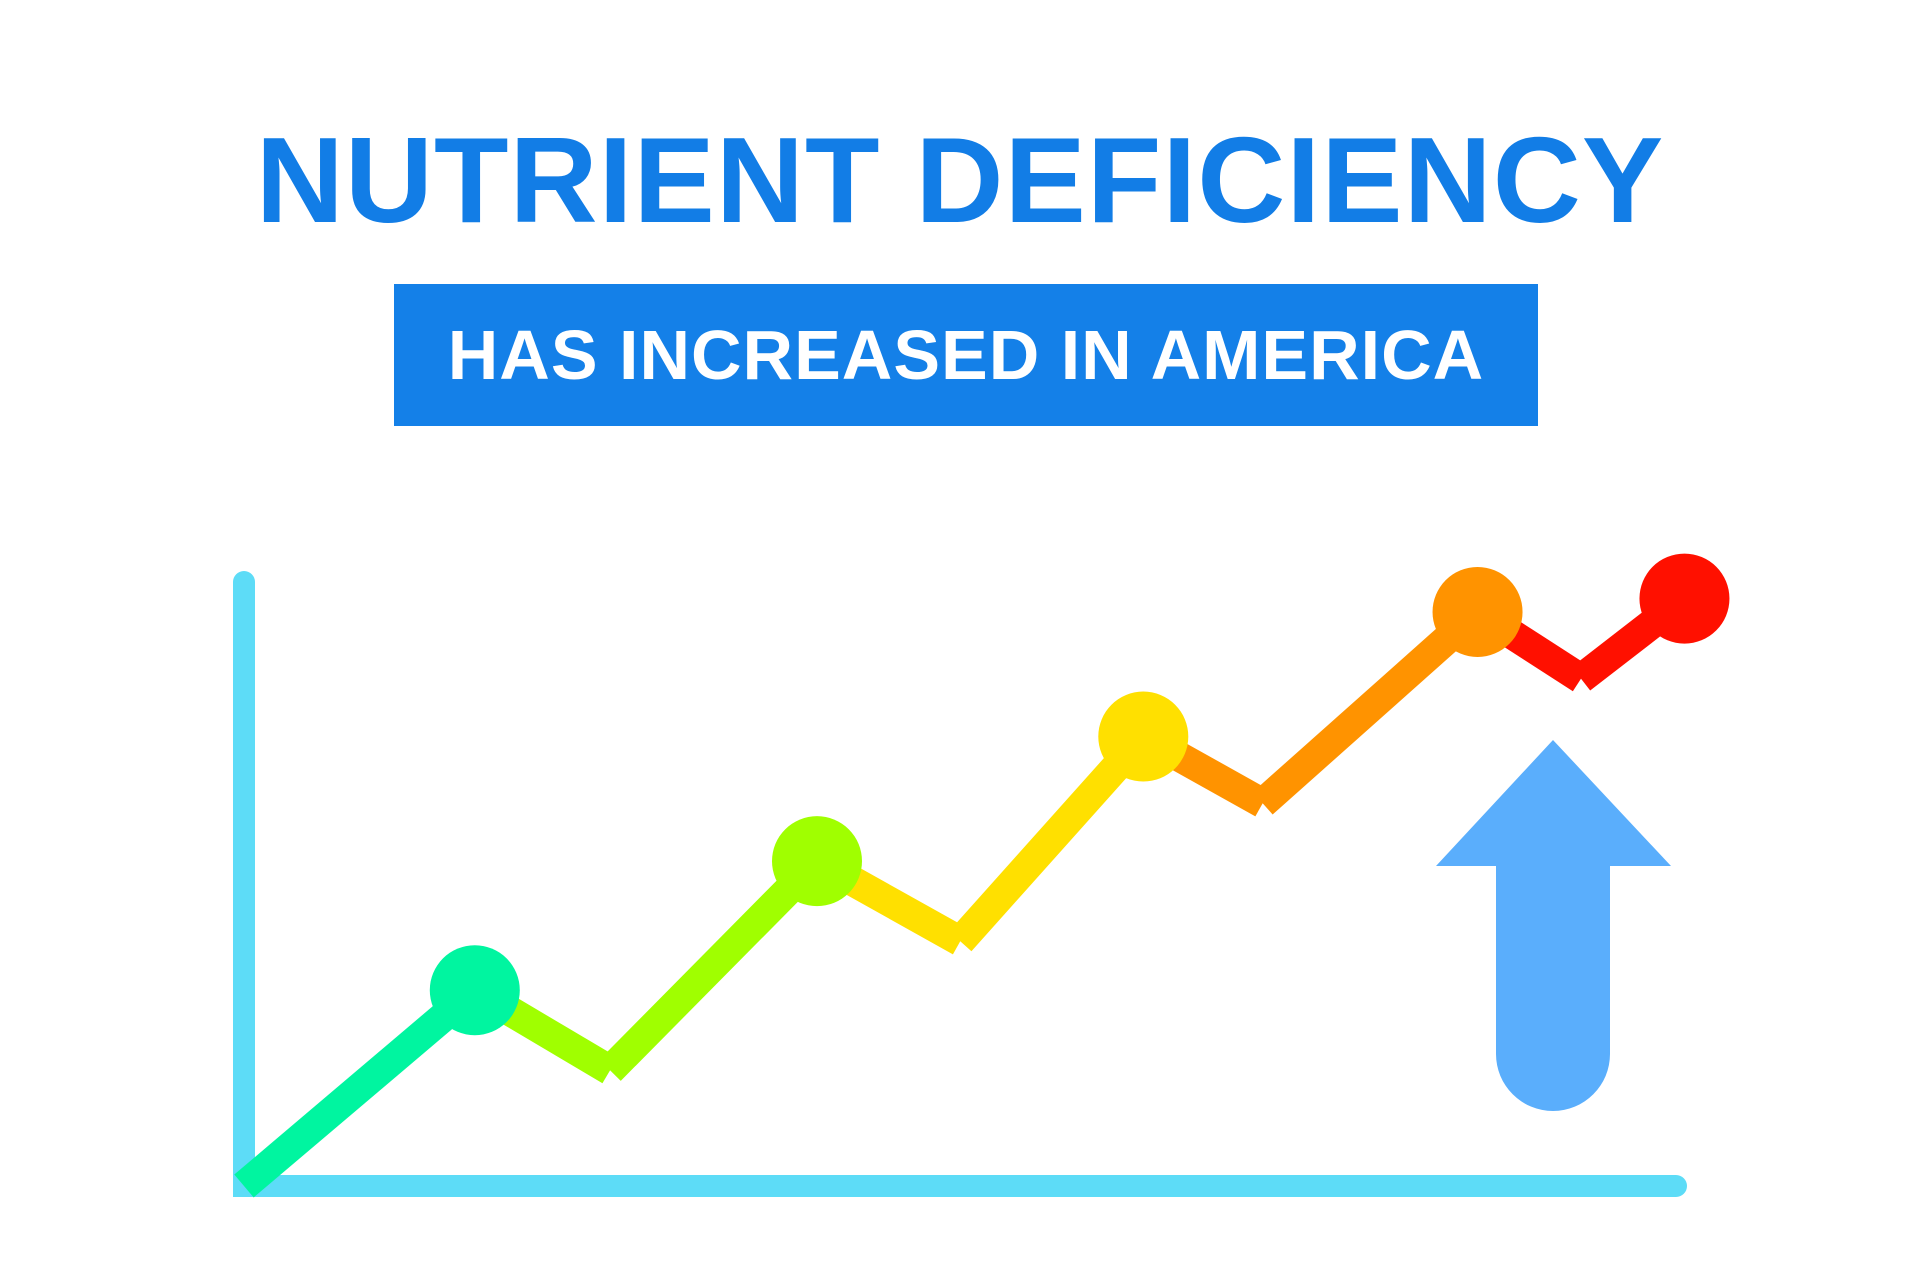 This screenshot has height=1280, width=1920. I want to click on chart-subtitle: HAS INCREASED IN AMERICA, so click(966, 355).